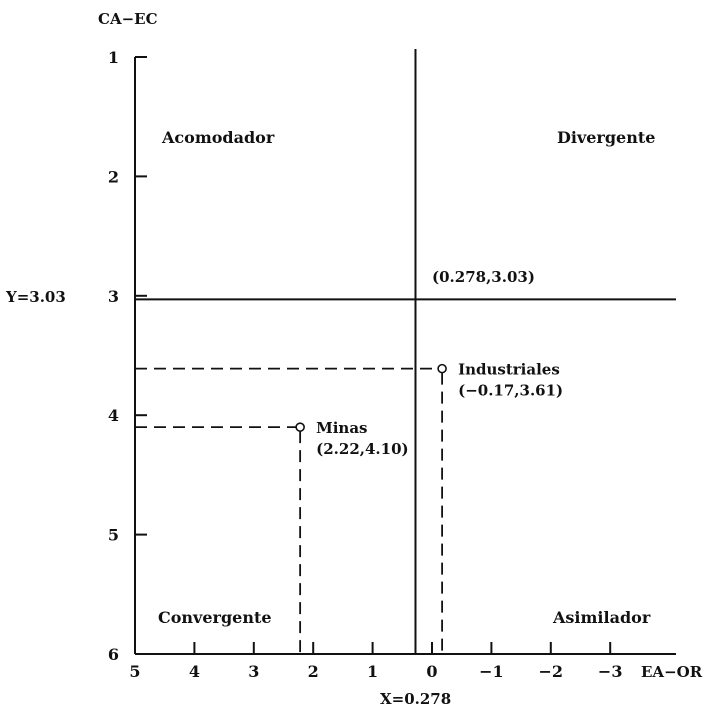  What do you see at coordinates (113, 296) in the screenshot?
I see `y-tick-label: 3` at bounding box center [113, 296].